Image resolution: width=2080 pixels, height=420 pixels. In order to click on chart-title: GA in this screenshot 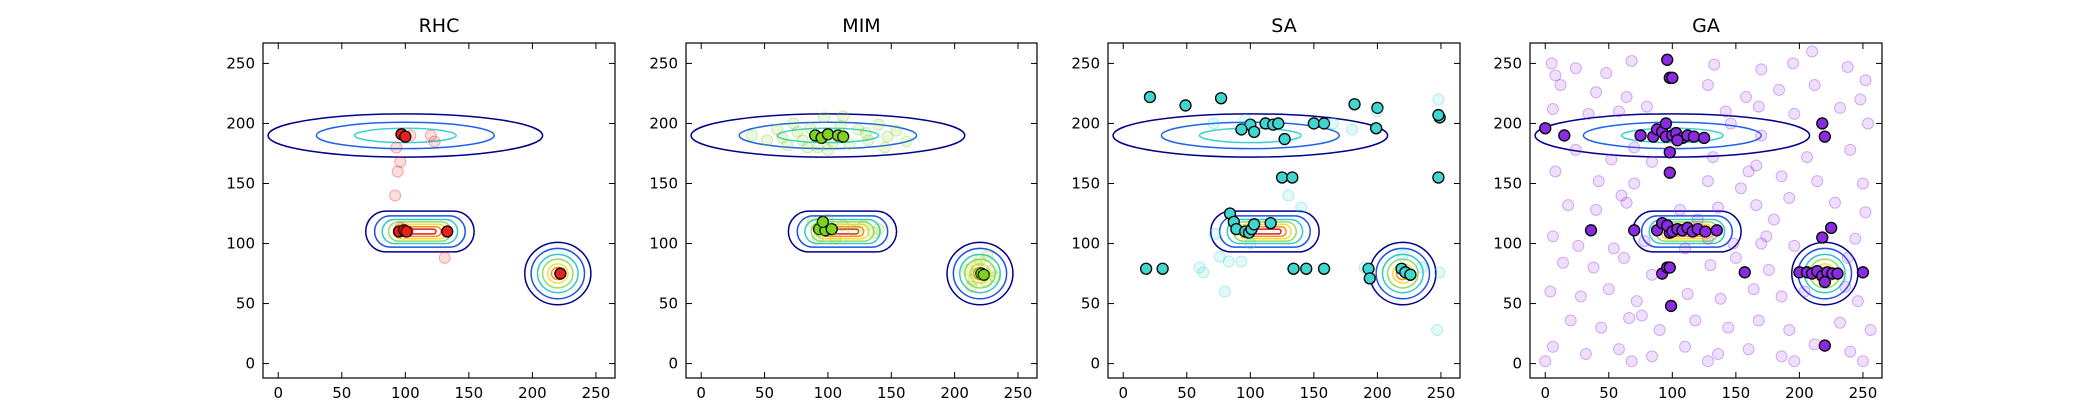, I will do `click(1706, 26)`.